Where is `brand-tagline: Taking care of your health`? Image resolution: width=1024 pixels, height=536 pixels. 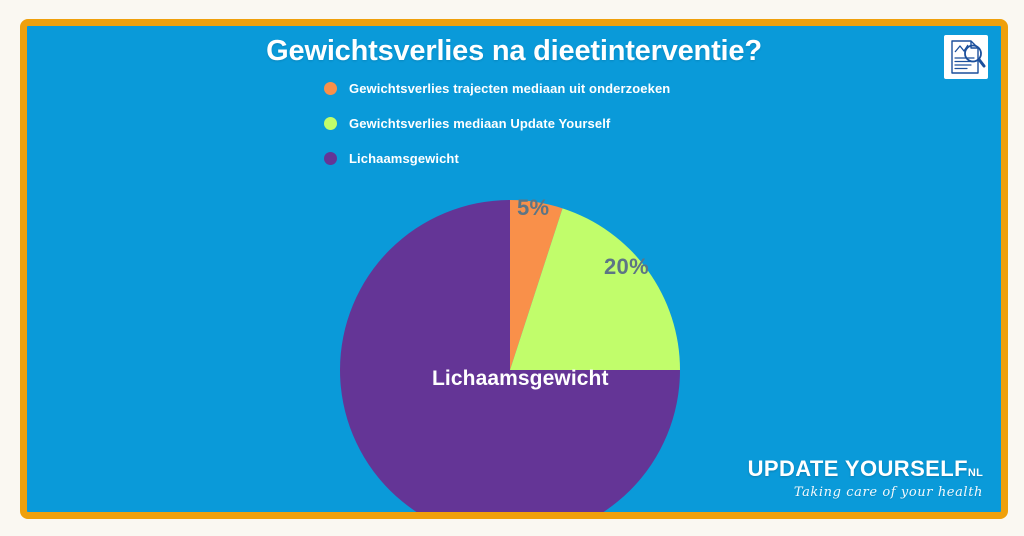 brand-tagline: Taking care of your health is located at coordinates (888, 492).